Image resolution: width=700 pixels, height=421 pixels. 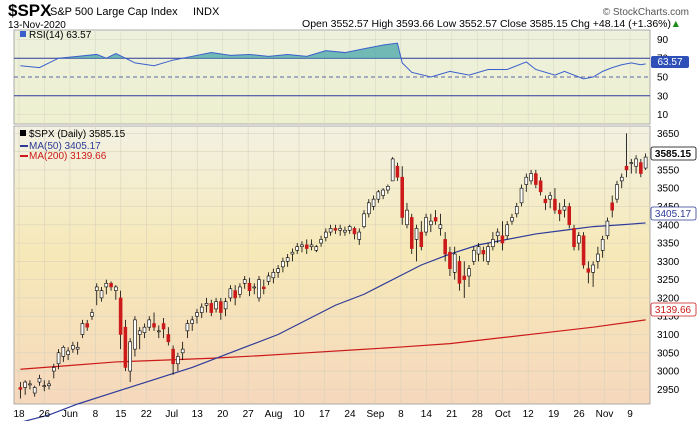 I want to click on y-tick-label: 3550, so click(x=668, y=170).